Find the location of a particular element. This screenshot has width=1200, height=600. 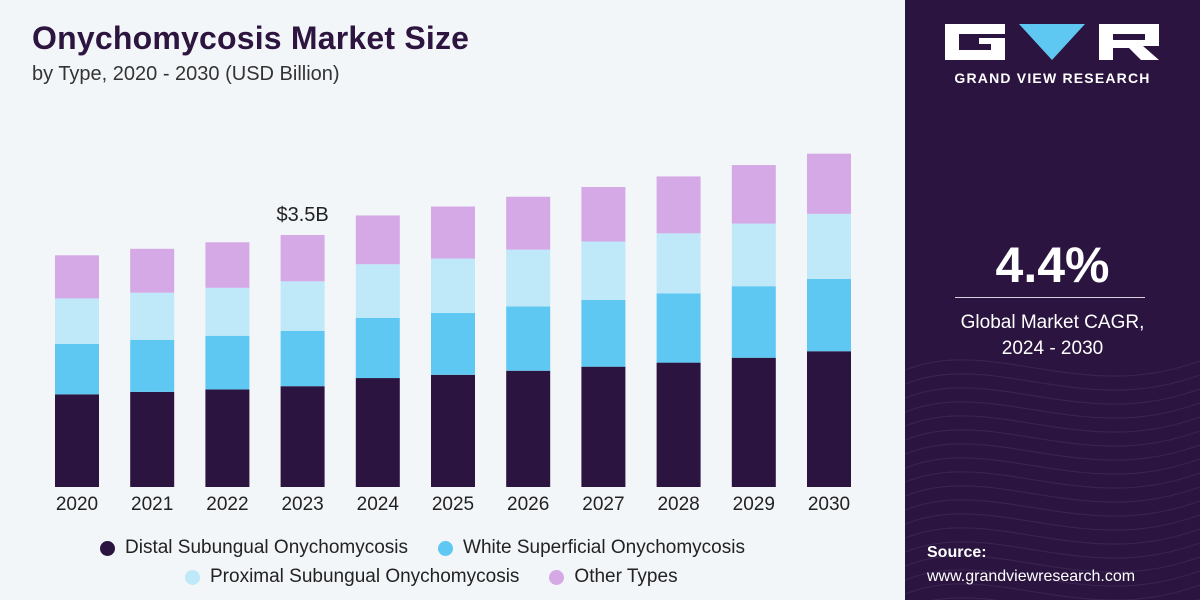

x-tick-label-2020: 2020 is located at coordinates (77, 504).